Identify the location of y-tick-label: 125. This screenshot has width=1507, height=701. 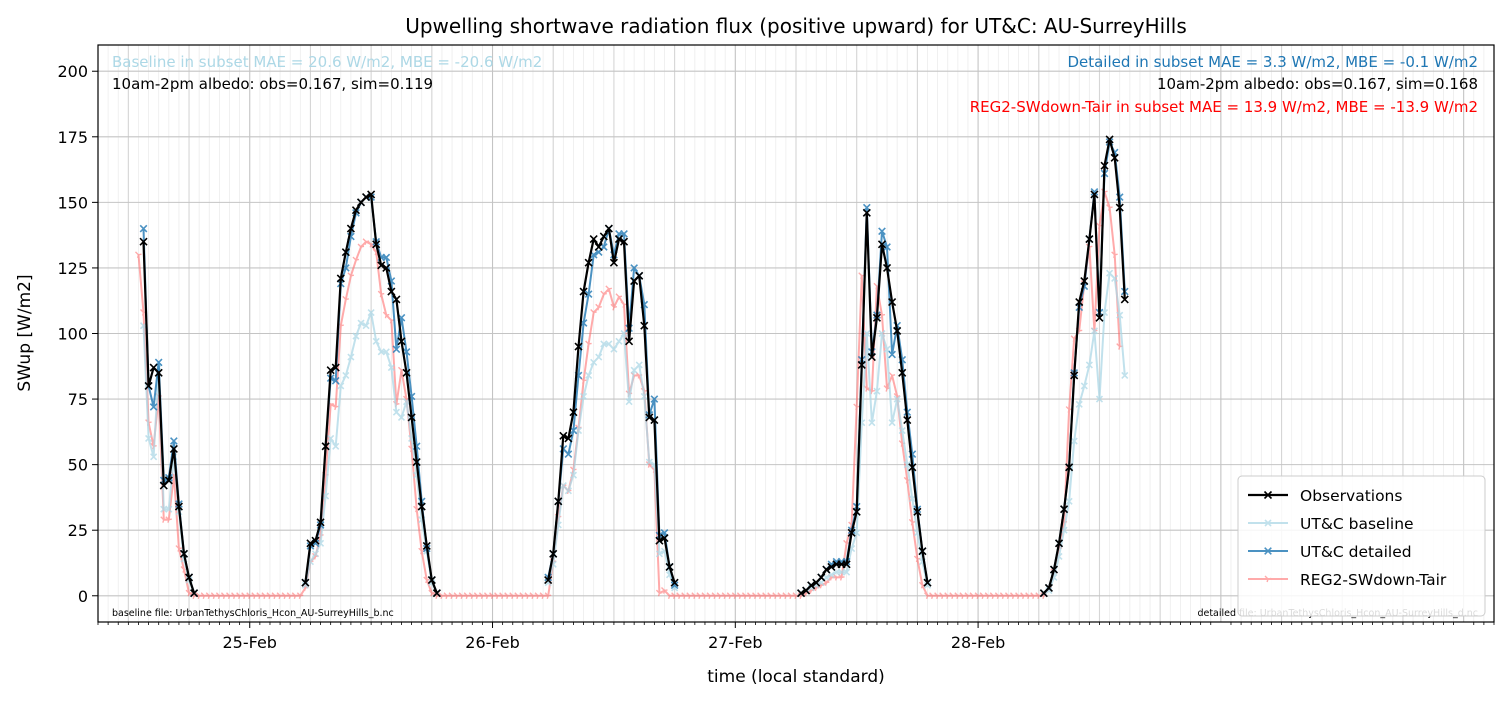
(72, 268).